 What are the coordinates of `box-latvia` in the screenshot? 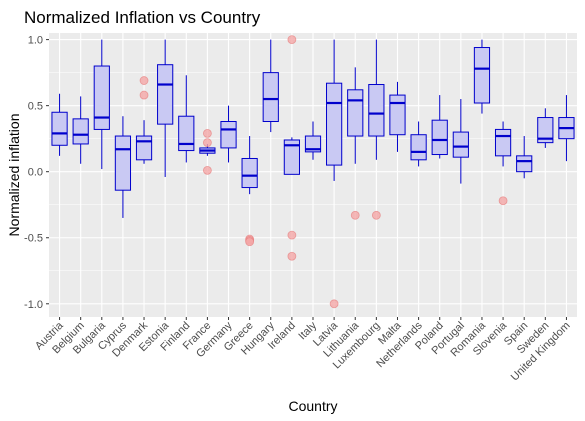 It's located at (334, 174).